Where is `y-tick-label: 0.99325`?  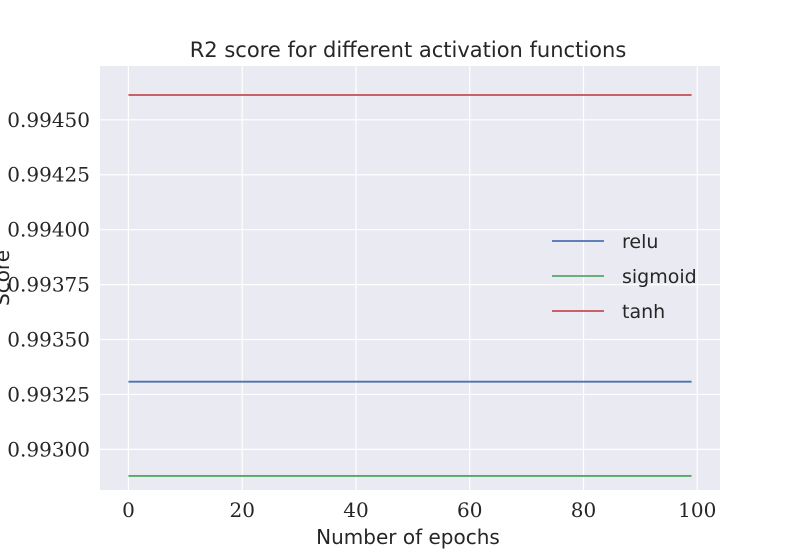 y-tick-label: 0.99325 is located at coordinates (48, 394).